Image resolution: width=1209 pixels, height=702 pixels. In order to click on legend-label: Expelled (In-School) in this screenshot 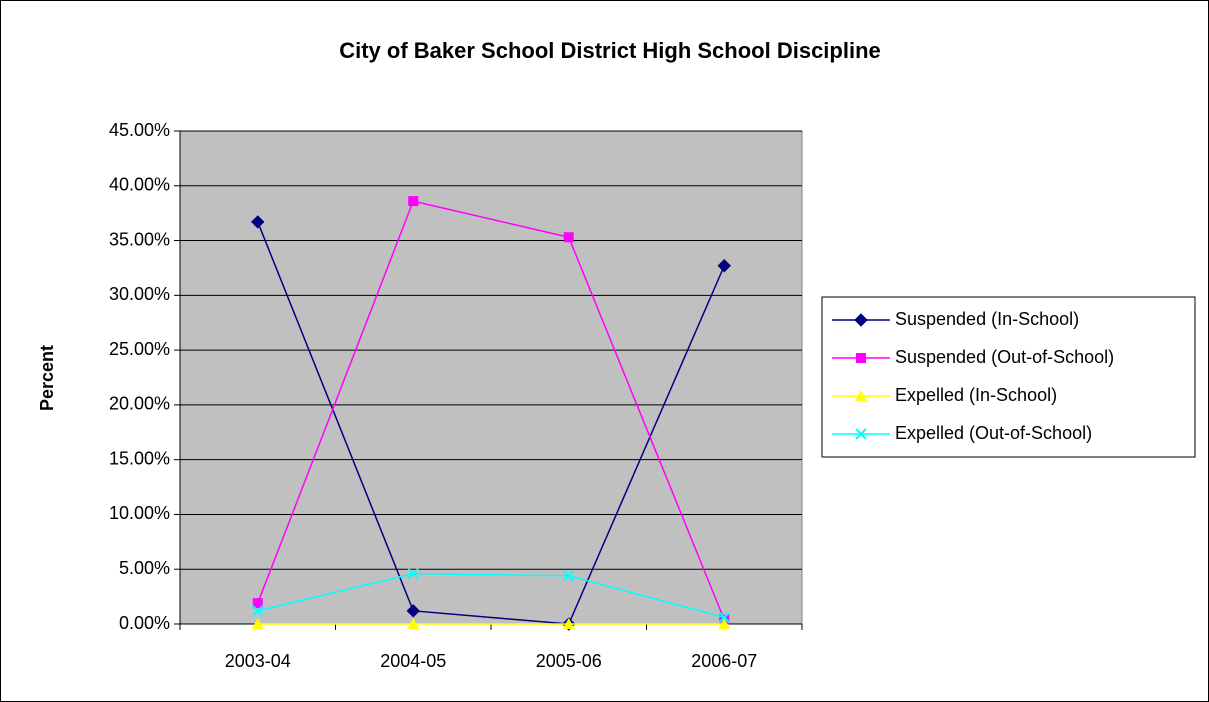, I will do `click(976, 395)`.